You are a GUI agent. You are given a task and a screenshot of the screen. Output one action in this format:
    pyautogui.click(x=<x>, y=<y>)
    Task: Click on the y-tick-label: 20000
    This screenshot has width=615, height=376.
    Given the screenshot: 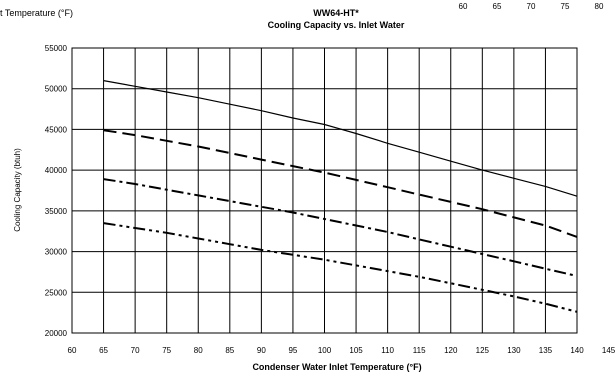 What is the action you would take?
    pyautogui.click(x=56, y=333)
    